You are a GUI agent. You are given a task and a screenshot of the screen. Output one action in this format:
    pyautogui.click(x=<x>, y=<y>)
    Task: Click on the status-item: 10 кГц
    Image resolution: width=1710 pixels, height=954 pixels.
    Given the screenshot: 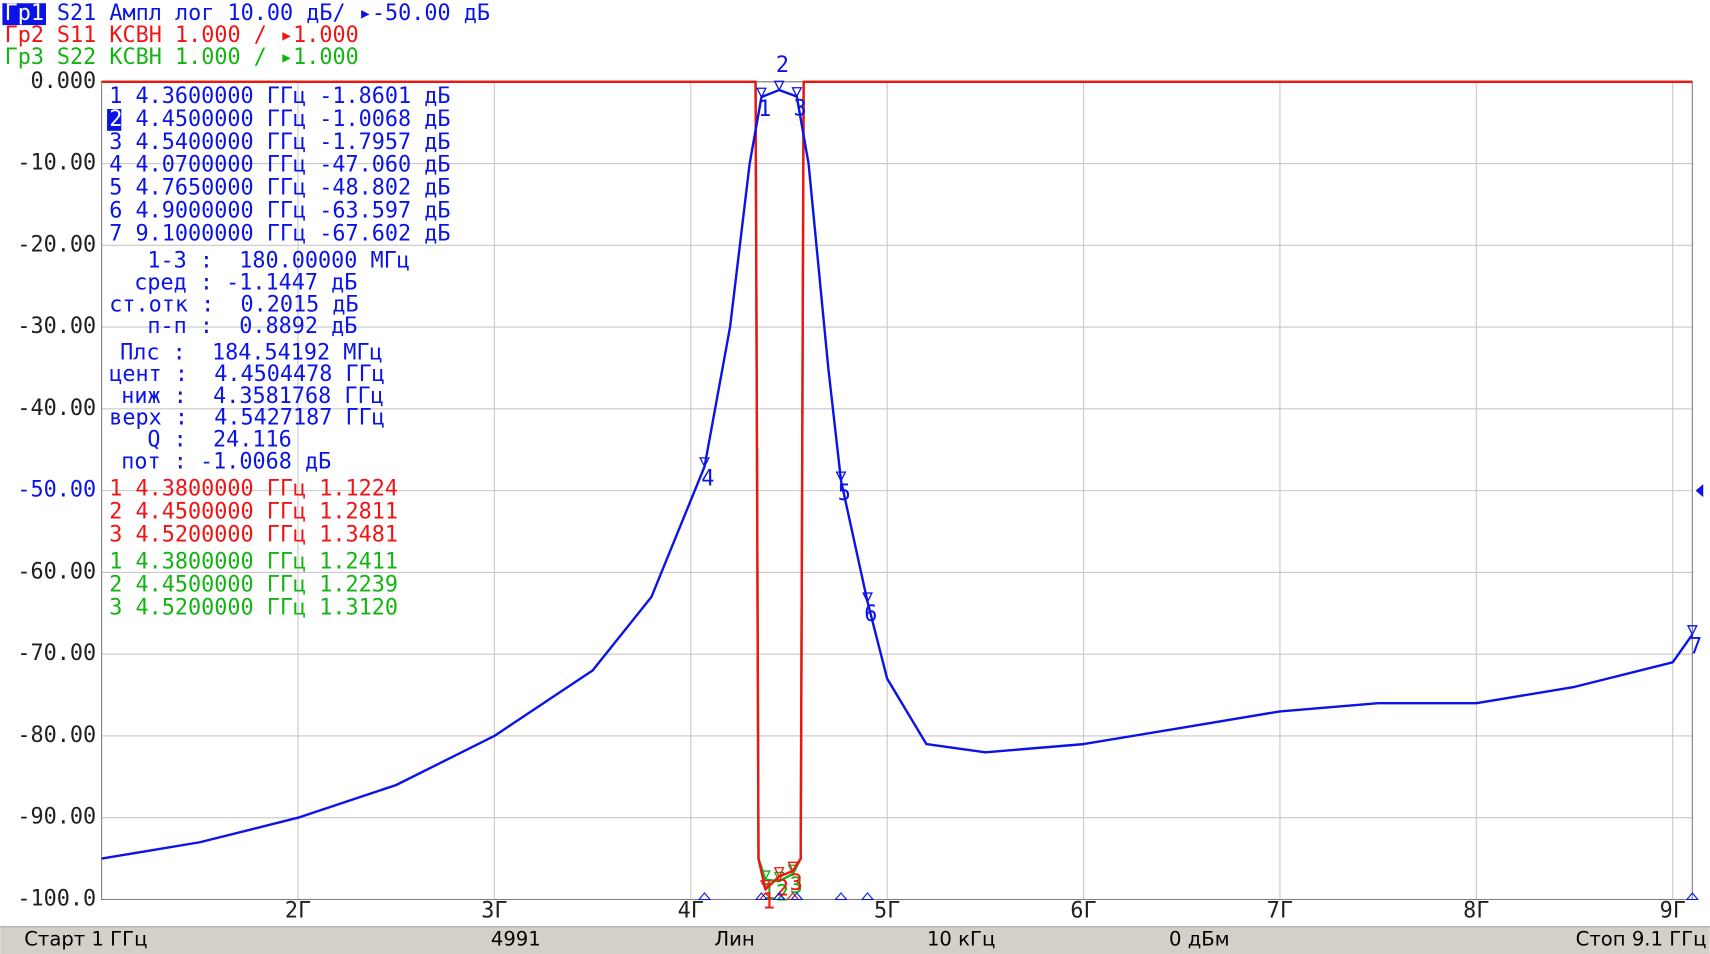 What is the action you would take?
    pyautogui.click(x=961, y=938)
    